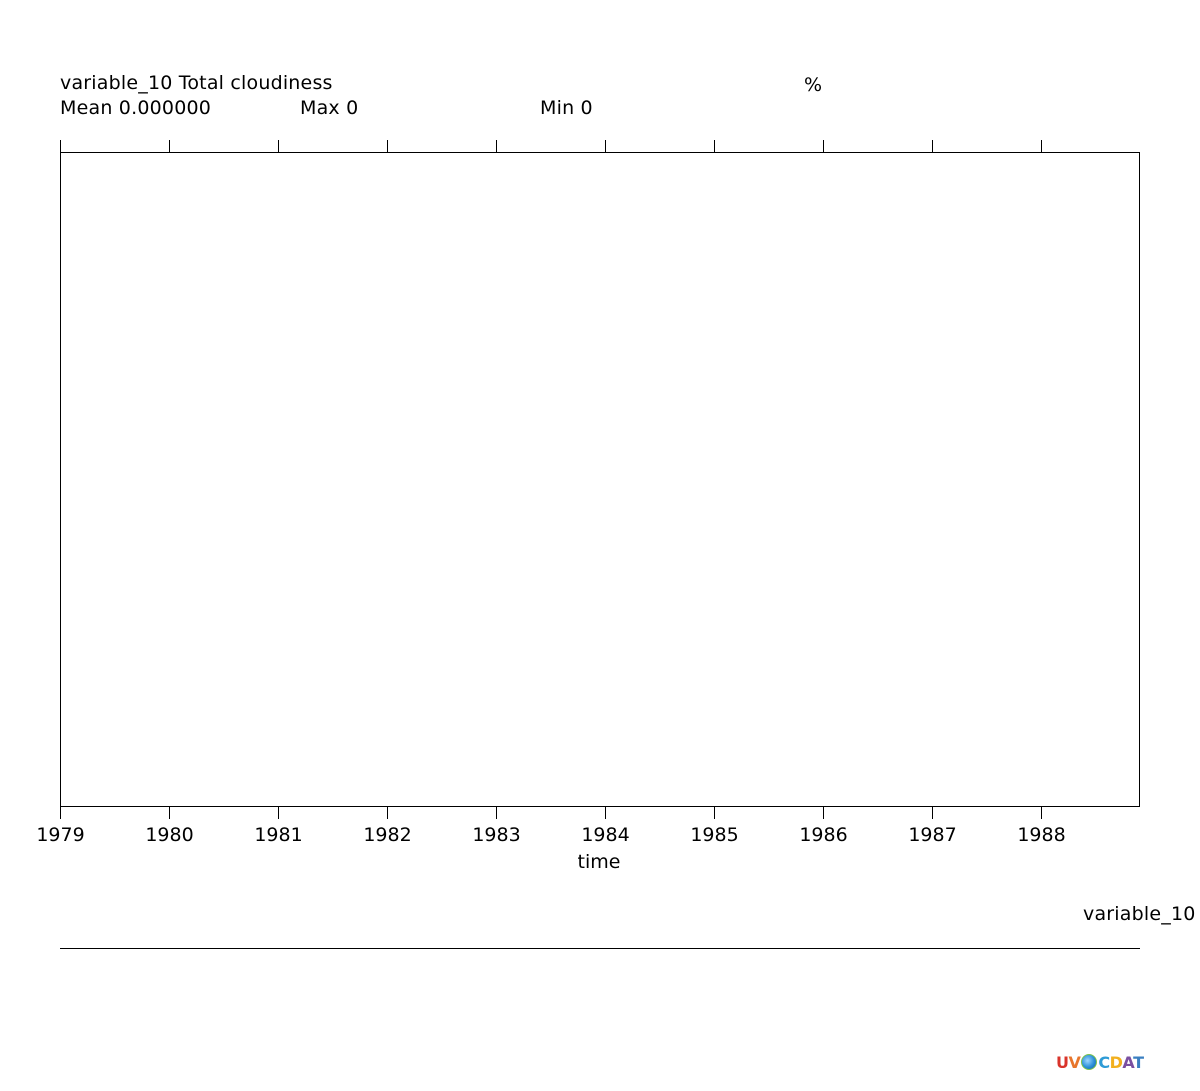 The width and height of the screenshot is (1200, 1091). Describe the element at coordinates (714, 835) in the screenshot. I see `x-tick-label-1985: 1985` at that location.